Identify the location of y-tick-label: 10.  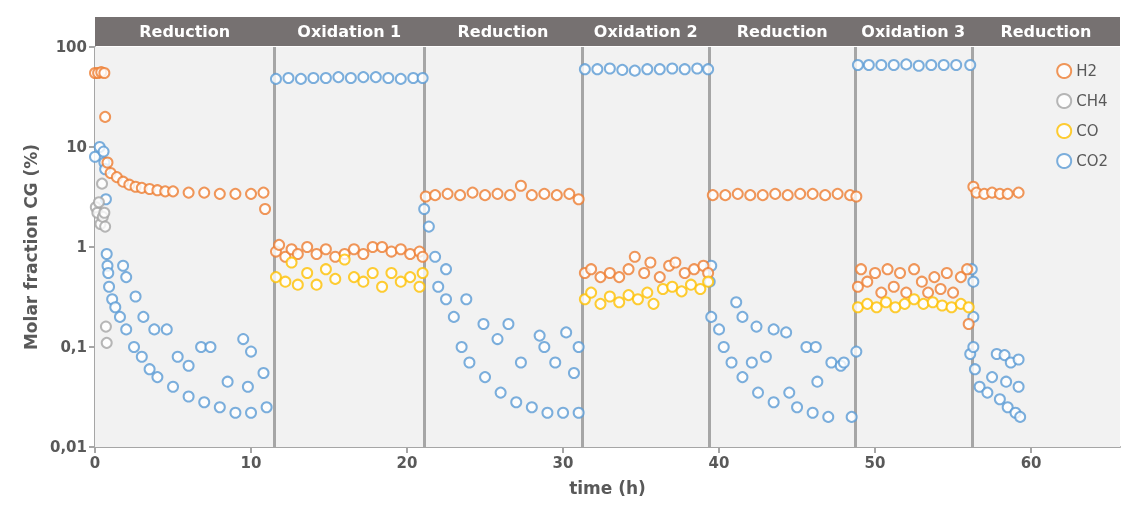
(76, 147).